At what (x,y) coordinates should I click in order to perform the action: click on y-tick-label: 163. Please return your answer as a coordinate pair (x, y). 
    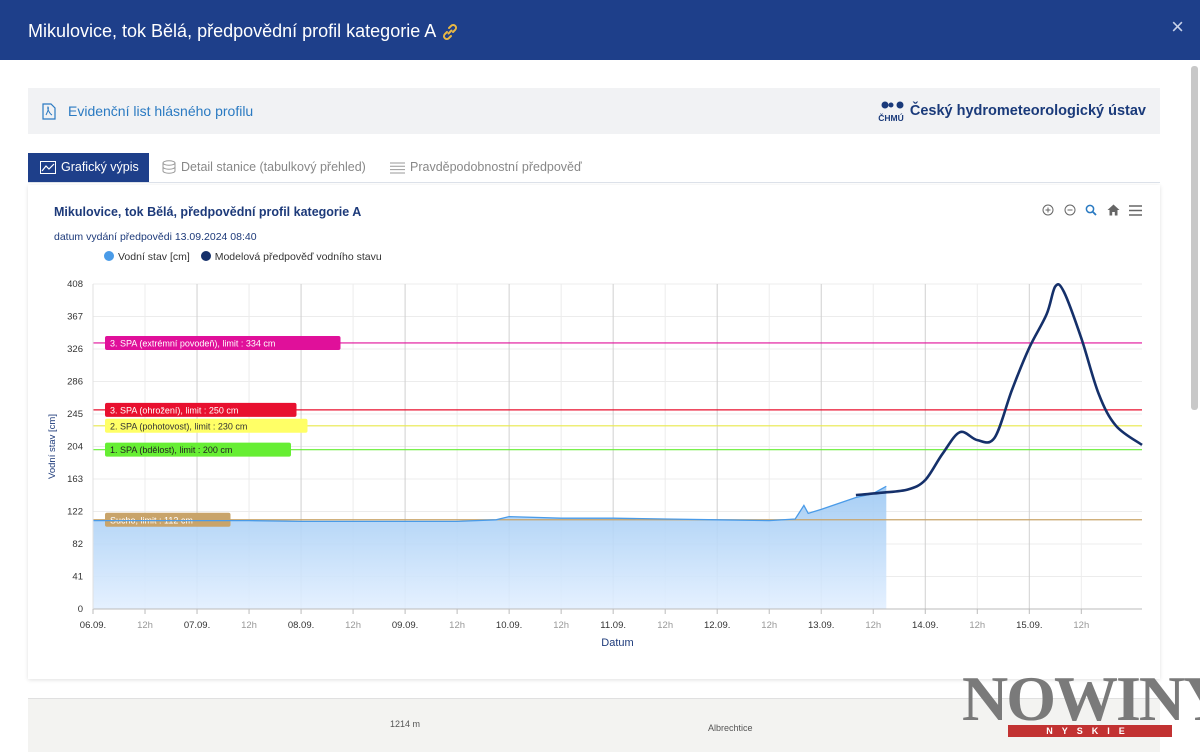
    Looking at the image, I should click on (75, 479).